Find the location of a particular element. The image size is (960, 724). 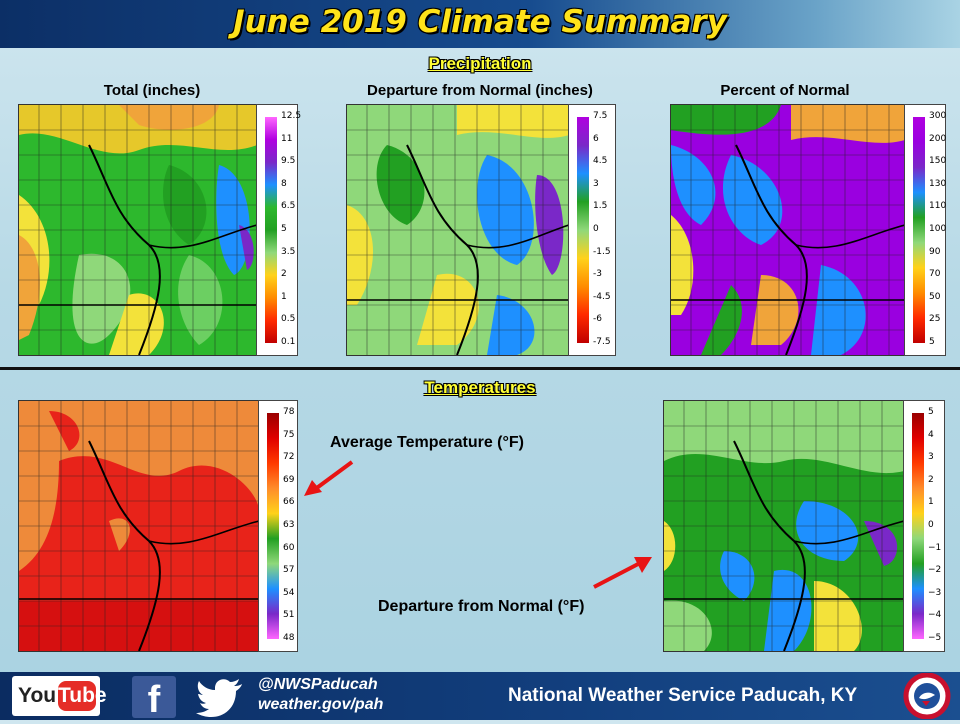

legend-tick-label: 110 is located at coordinates (938, 206).